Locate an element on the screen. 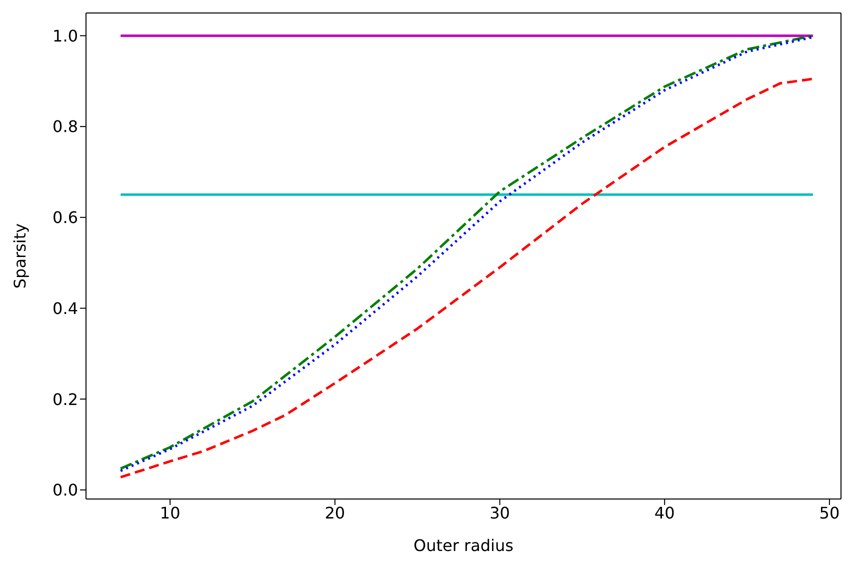  x-tick-label: 40 is located at coordinates (664, 512).